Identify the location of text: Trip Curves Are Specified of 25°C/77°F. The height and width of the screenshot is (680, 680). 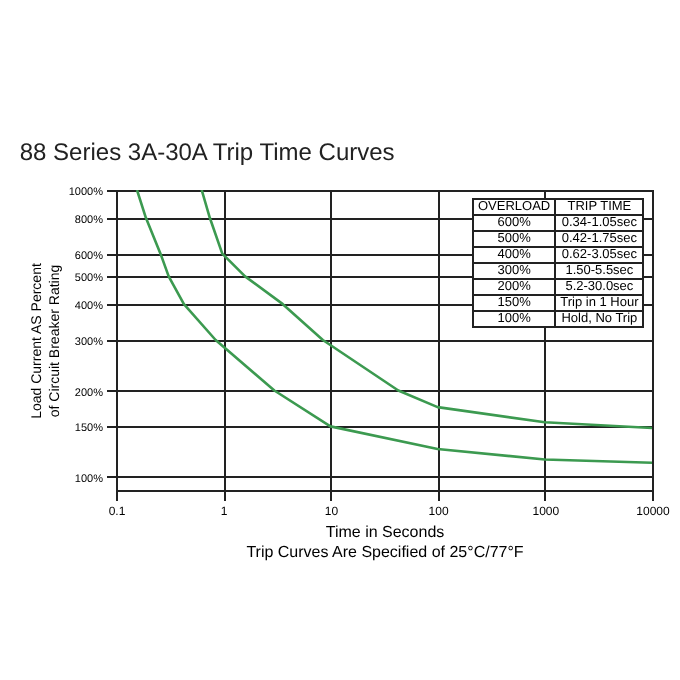
(385, 552).